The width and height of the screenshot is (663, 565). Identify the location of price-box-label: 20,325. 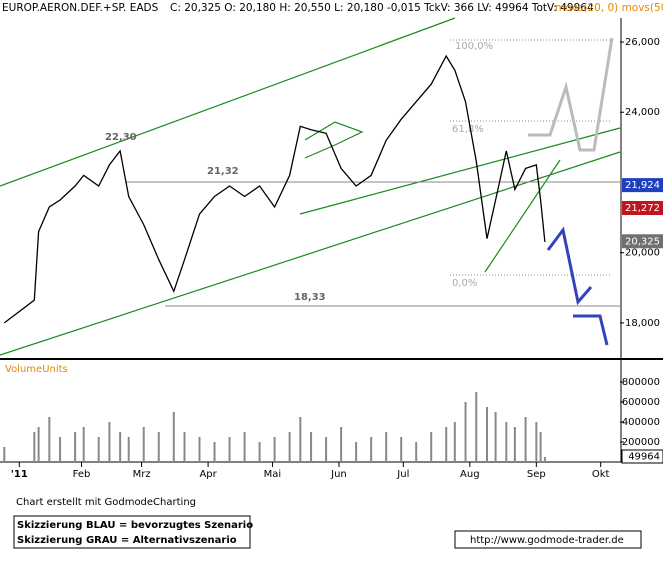
(642, 241).